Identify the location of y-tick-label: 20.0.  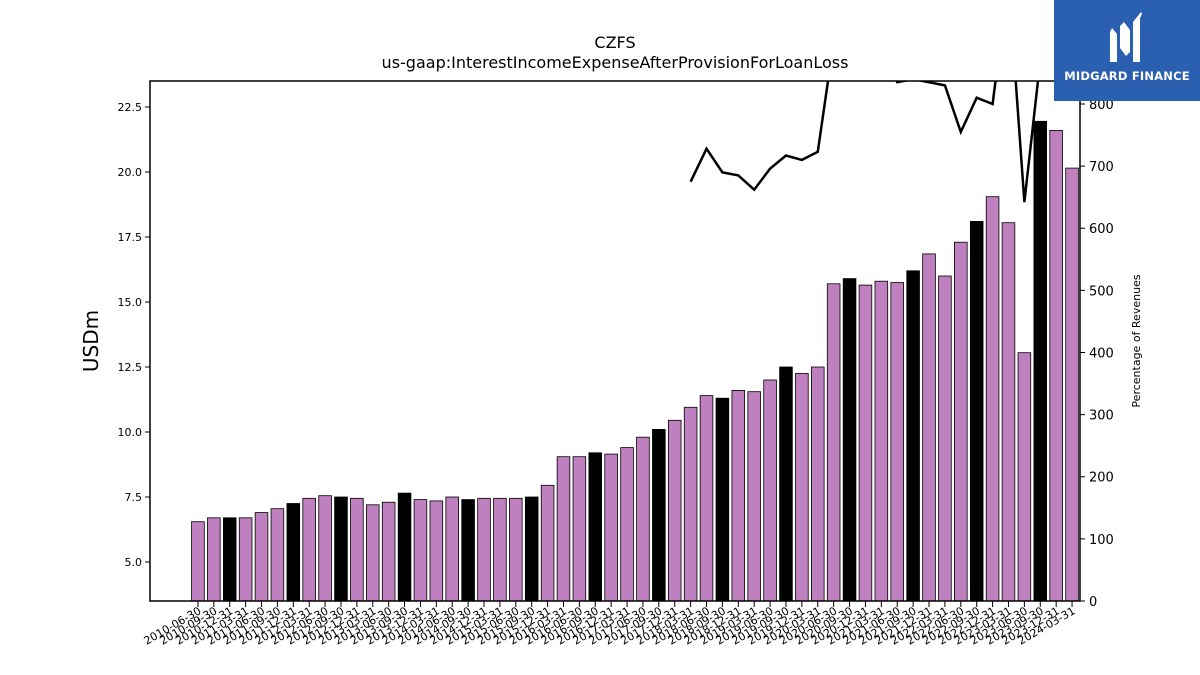
(130, 172).